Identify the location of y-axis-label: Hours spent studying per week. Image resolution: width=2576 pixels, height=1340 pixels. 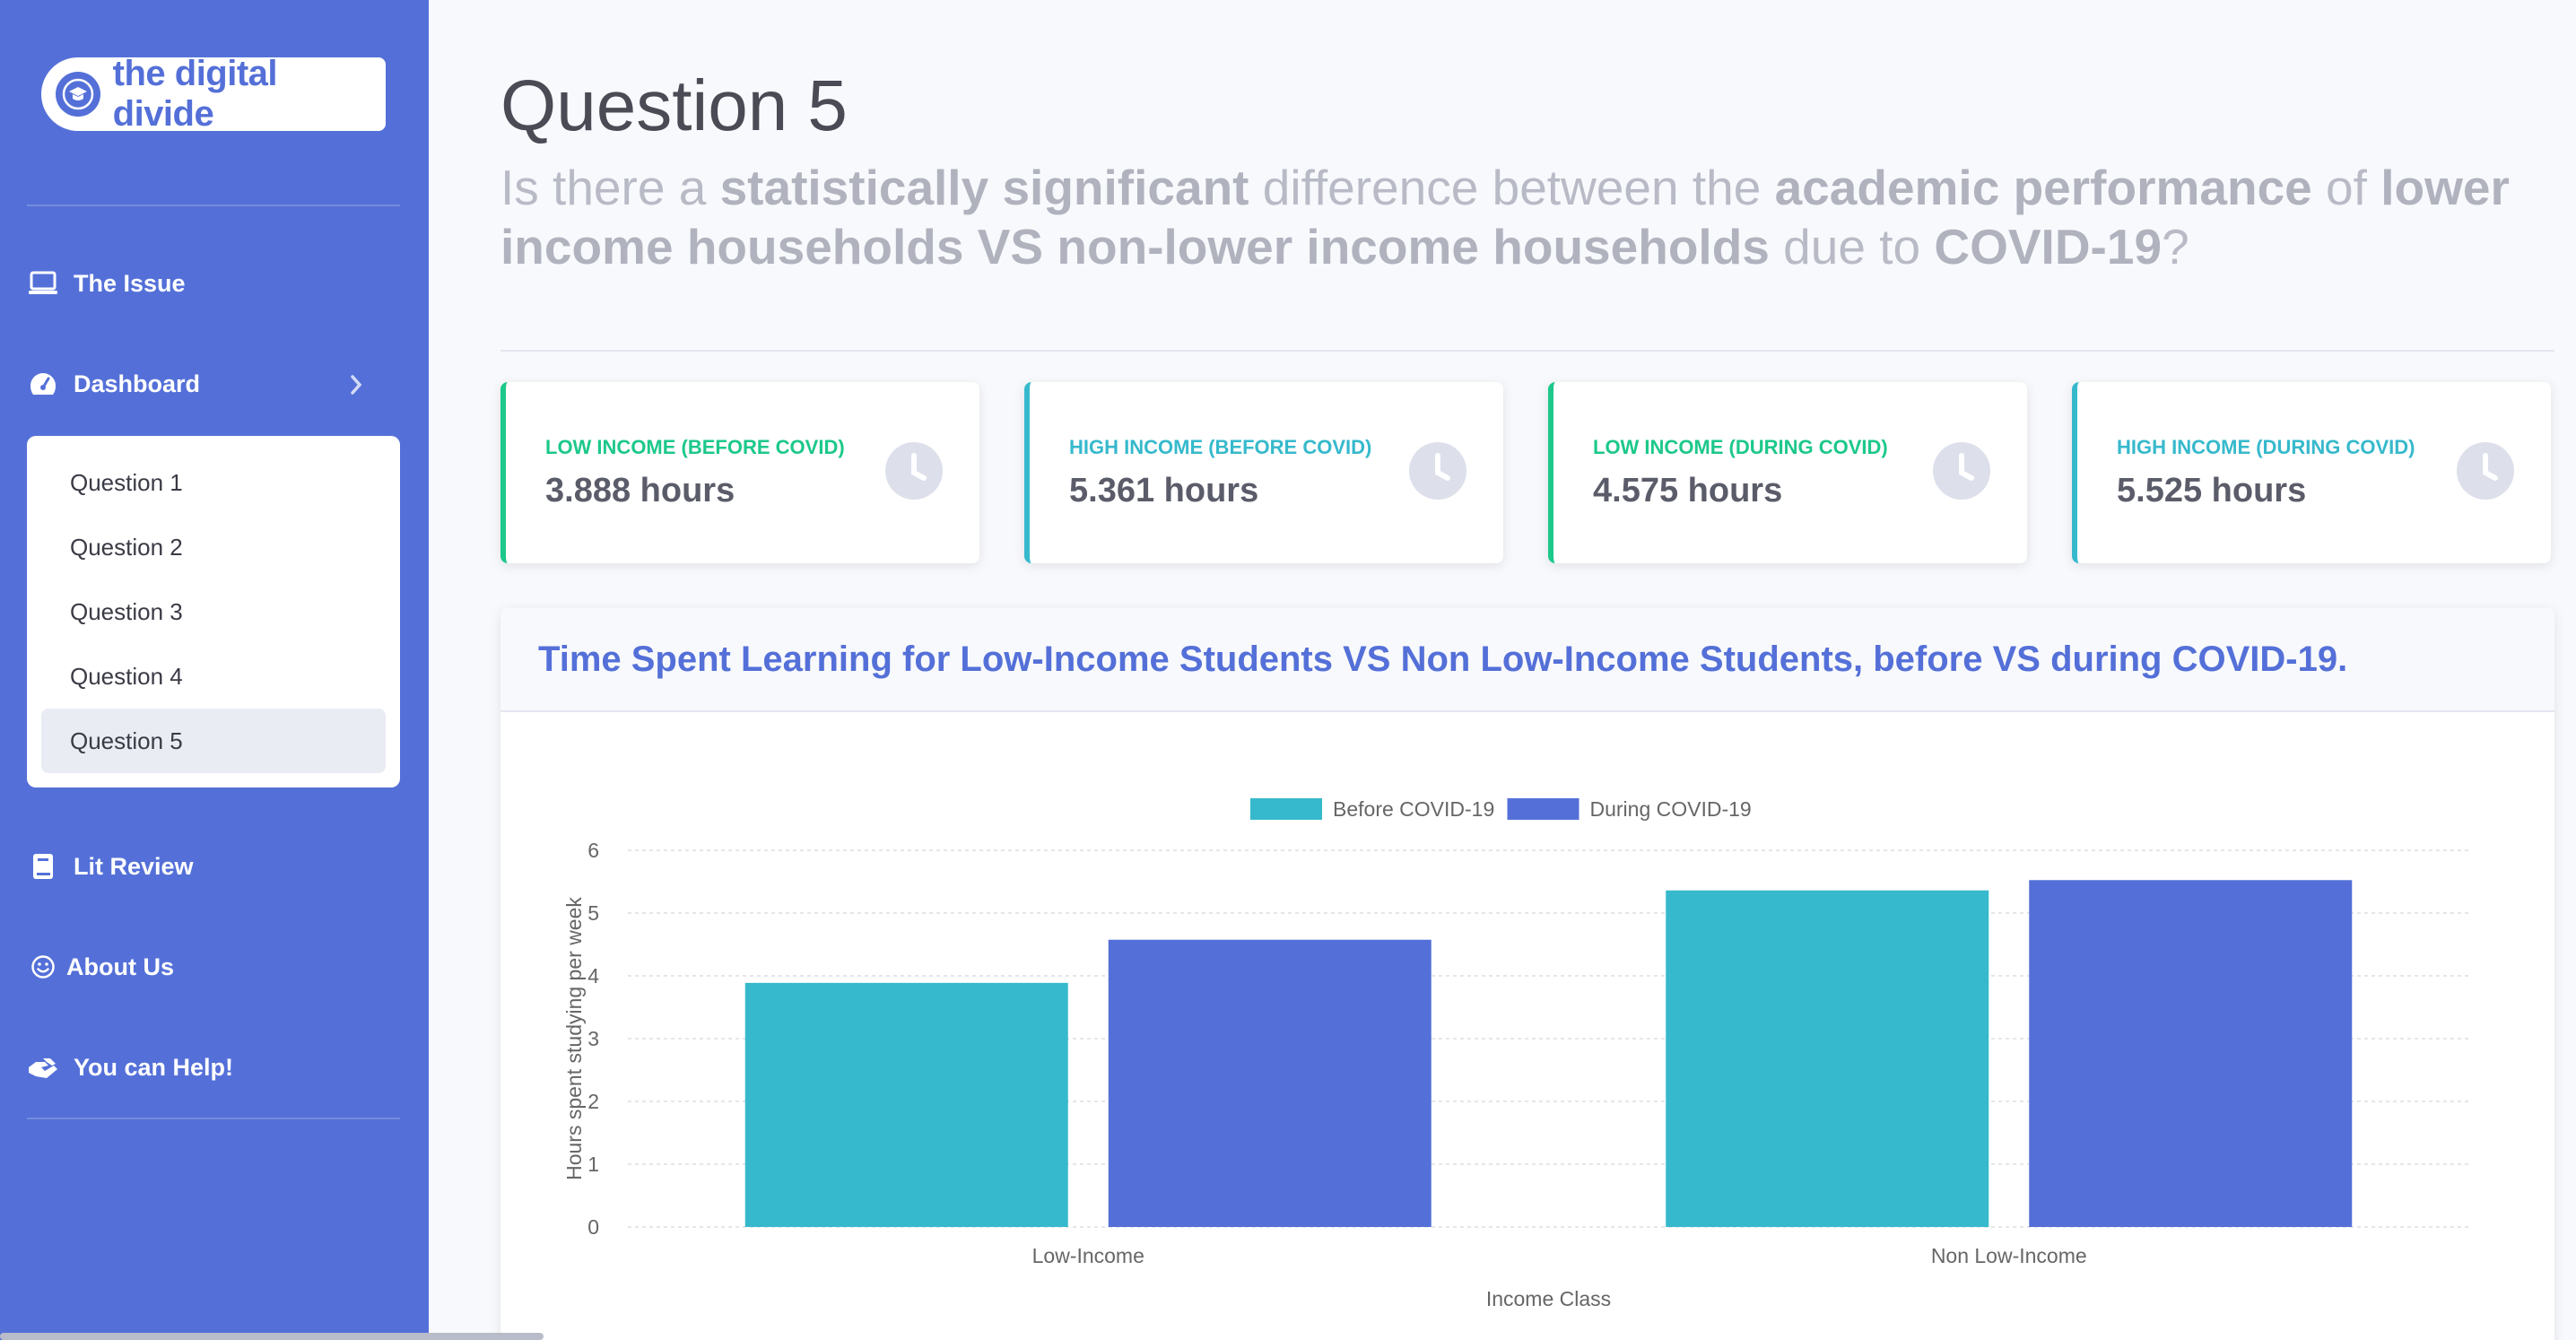
(574, 1038).